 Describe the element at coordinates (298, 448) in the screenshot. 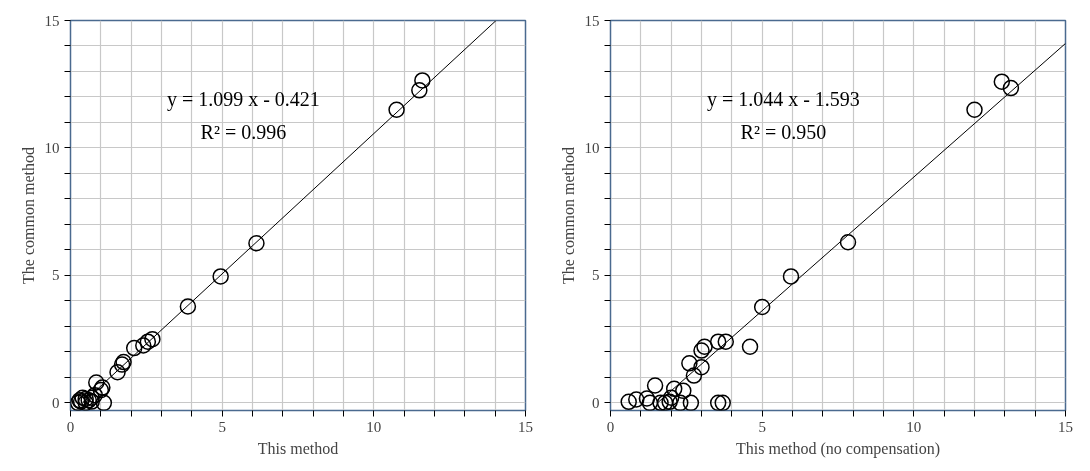

I see `x-axis-title: This method` at that location.